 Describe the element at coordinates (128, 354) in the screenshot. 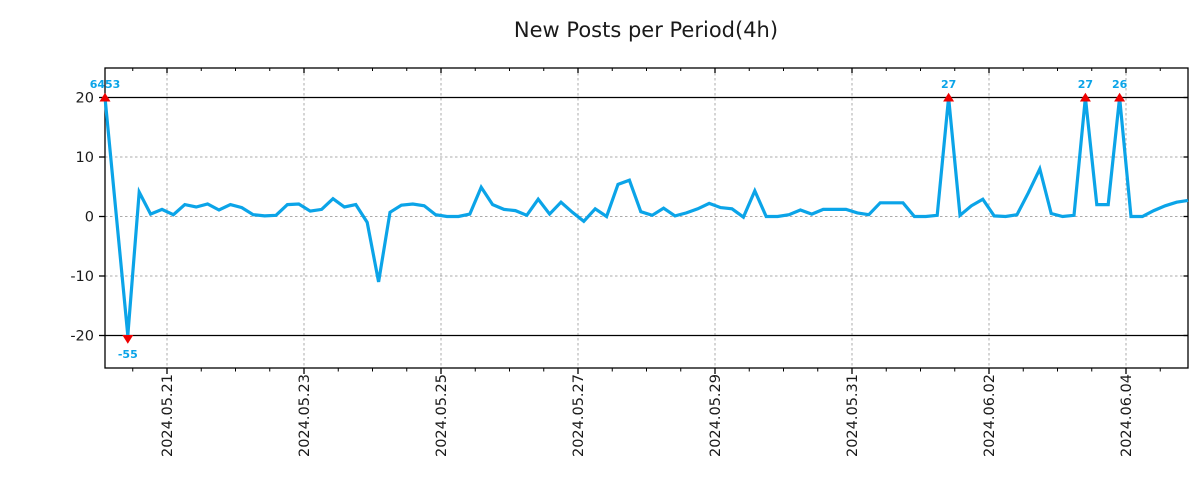

I see `min-value-label: -55` at that location.